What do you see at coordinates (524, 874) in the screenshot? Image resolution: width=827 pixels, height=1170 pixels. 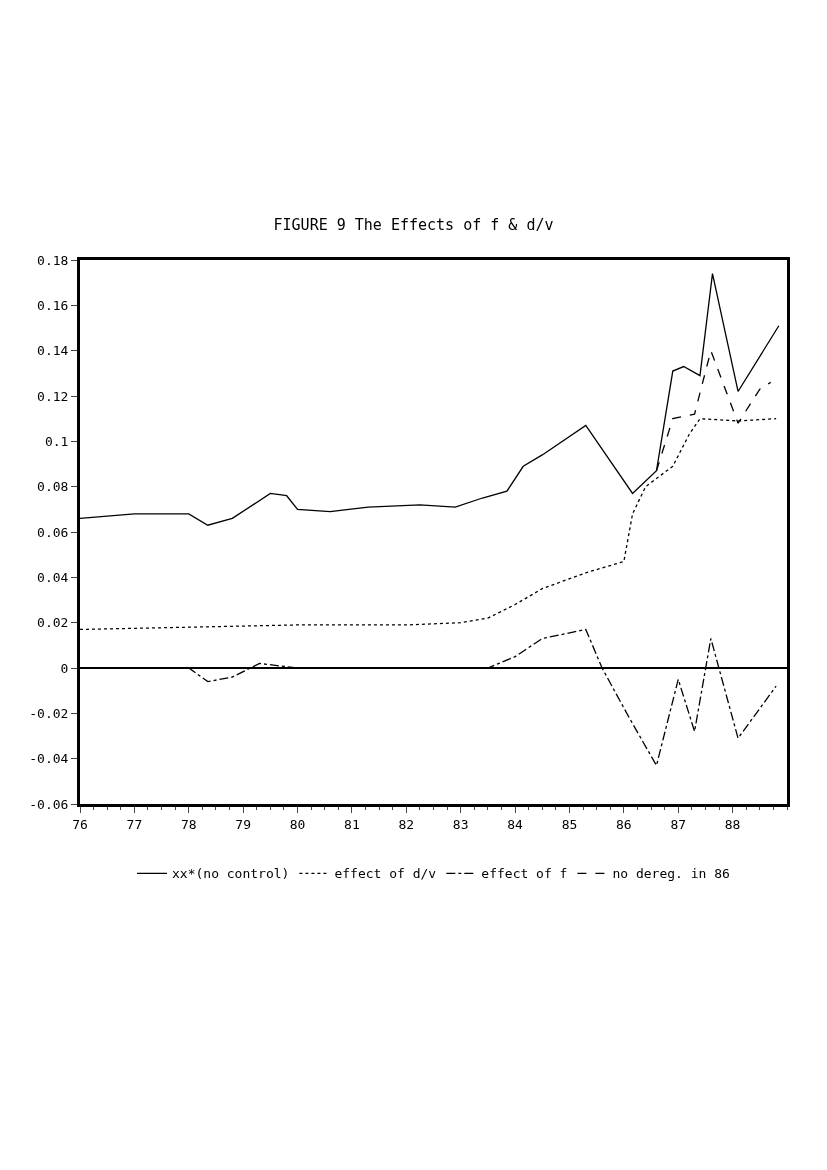 I see `legend-label: effect of f` at bounding box center [524, 874].